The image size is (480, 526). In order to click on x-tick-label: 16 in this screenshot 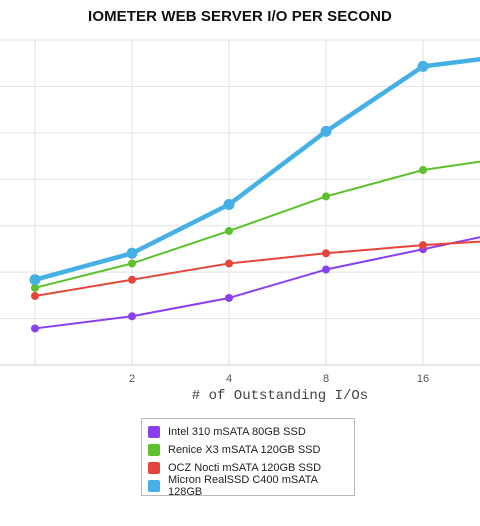, I will do `click(423, 379)`.